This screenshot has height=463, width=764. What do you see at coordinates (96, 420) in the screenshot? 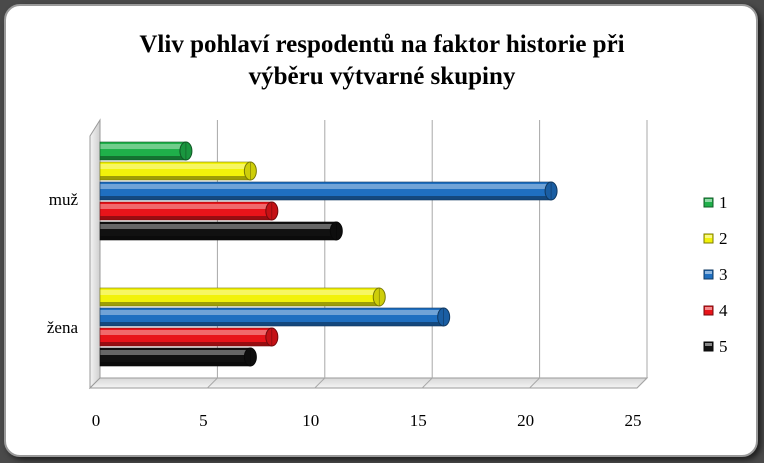
I see `x-tick-label: 0` at bounding box center [96, 420].